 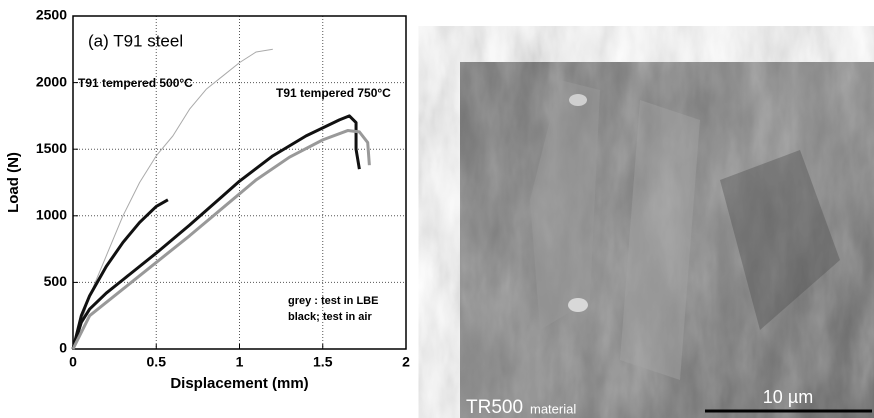 What do you see at coordinates (13, 182) in the screenshot?
I see `y-axis-label: Load (N)` at bounding box center [13, 182].